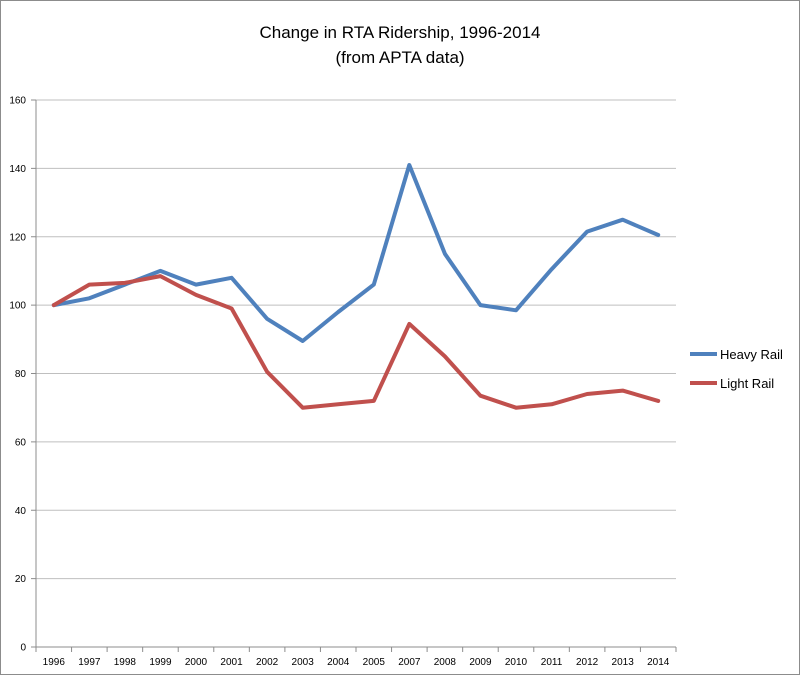 This screenshot has height=675, width=800. I want to click on x-tick-label: 2005, so click(374, 662).